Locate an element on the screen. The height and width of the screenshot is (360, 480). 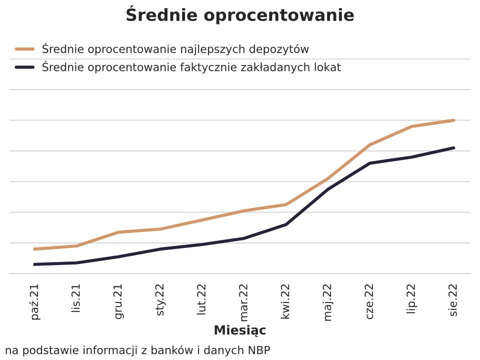
x-tick-label: lip.22 is located at coordinates (412, 299).